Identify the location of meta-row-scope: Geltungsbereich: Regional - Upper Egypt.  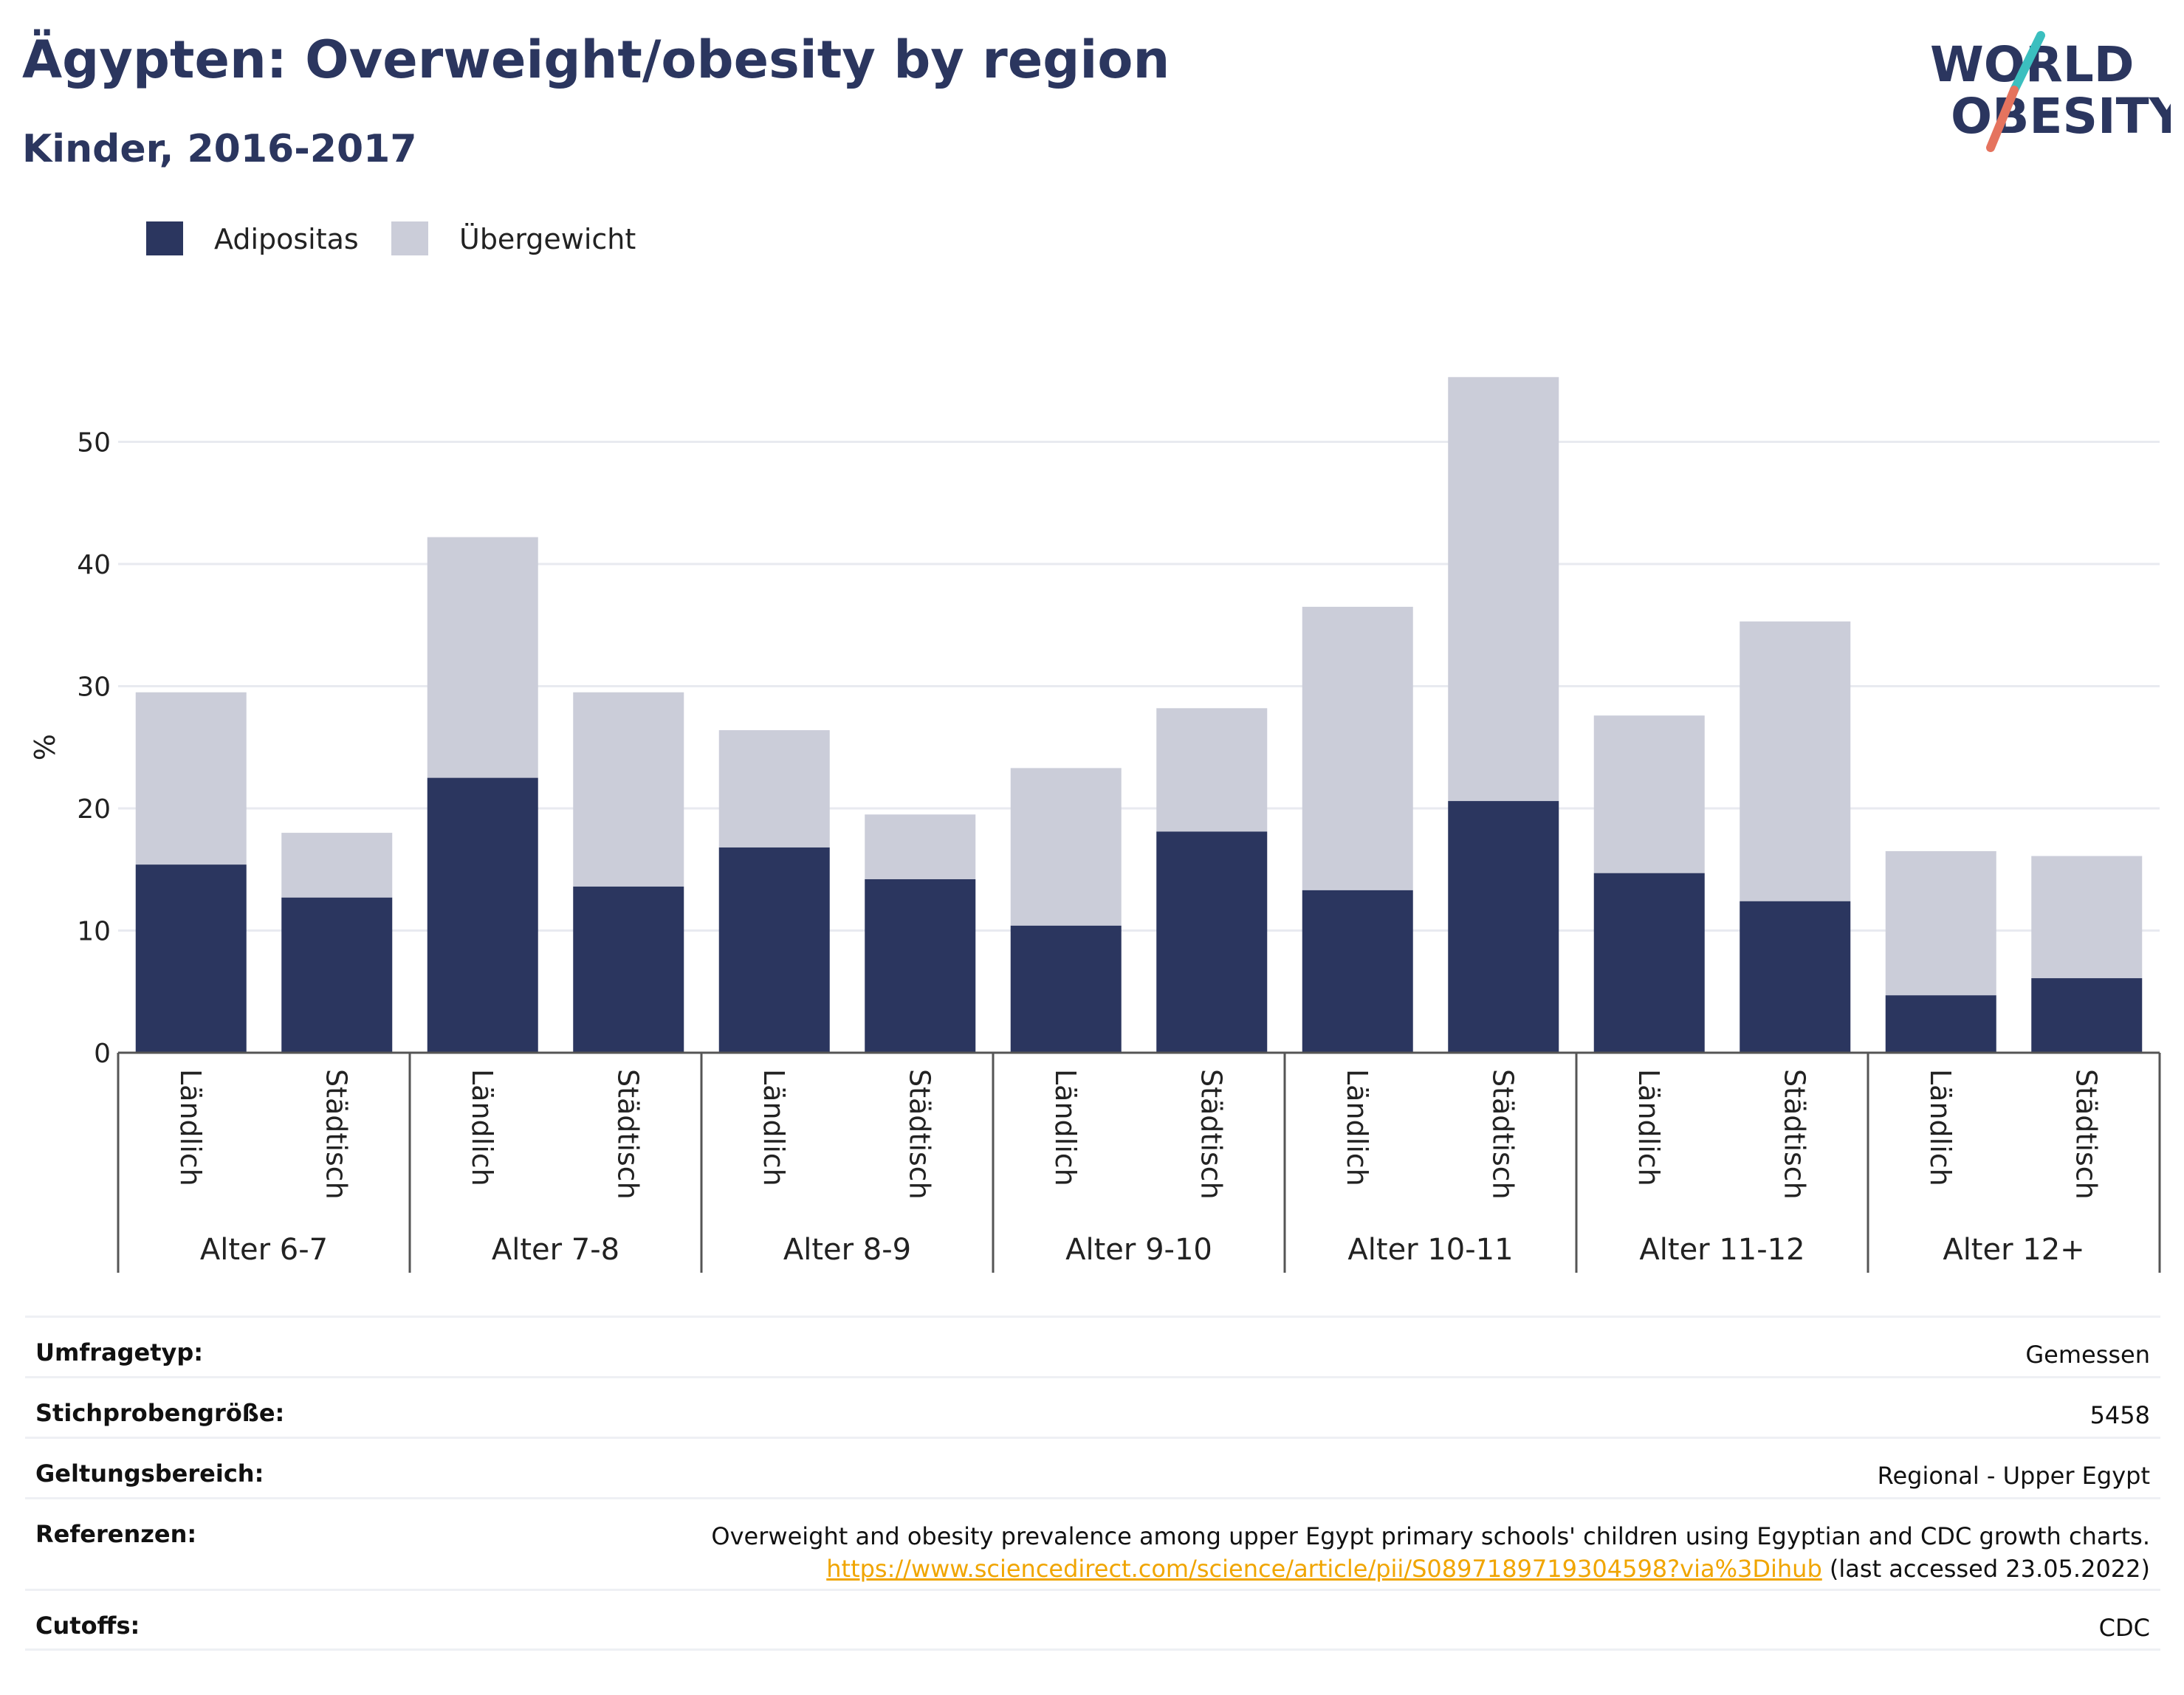
(1093, 1467).